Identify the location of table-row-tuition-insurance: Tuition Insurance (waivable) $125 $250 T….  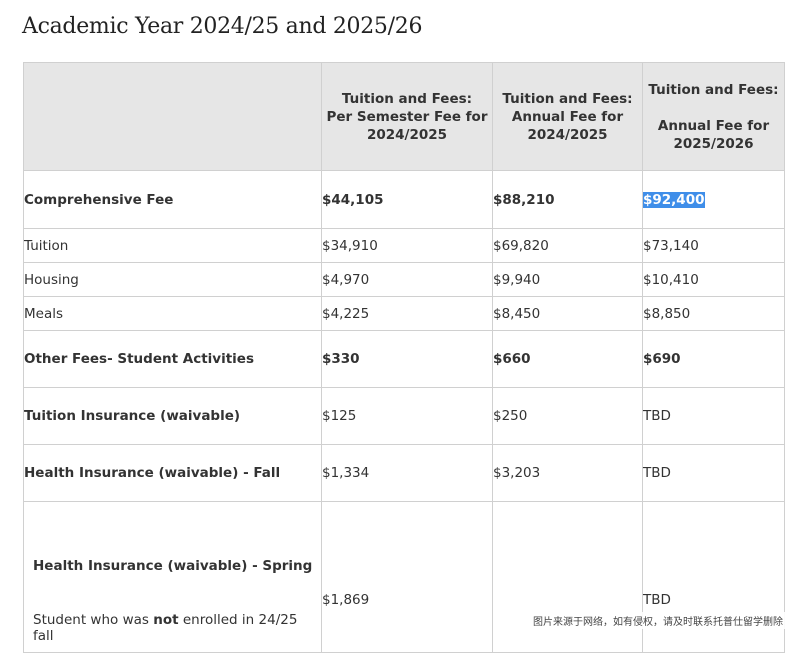
(404, 416).